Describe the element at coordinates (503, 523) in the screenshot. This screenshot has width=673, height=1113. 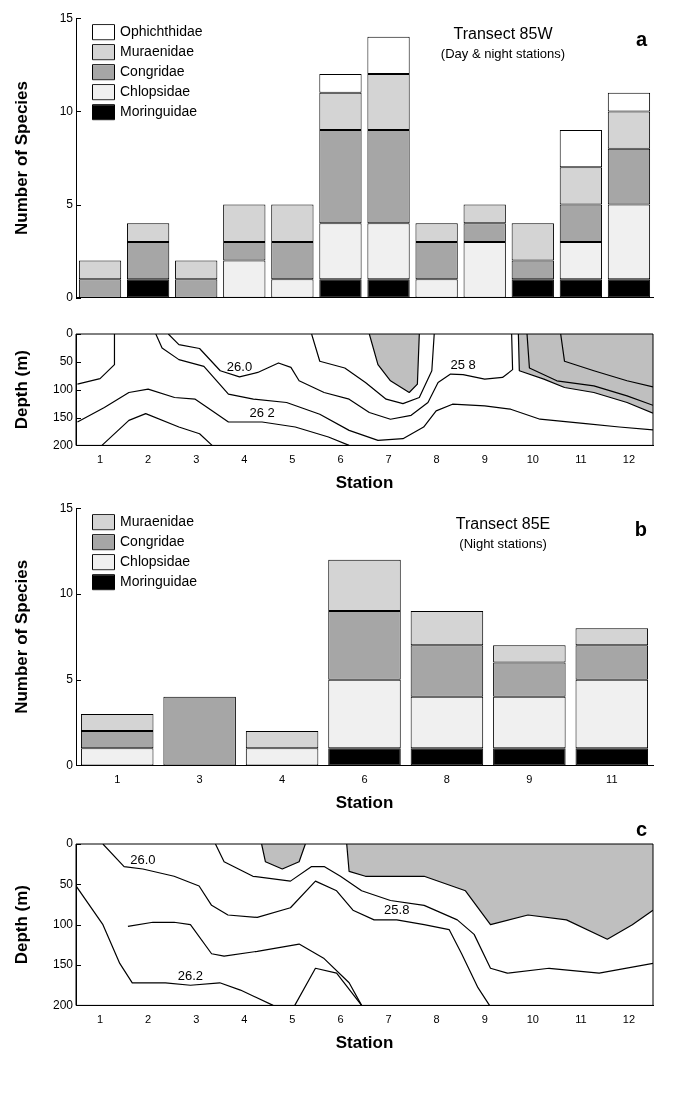
I see `chart-title: Transect 85E` at that location.